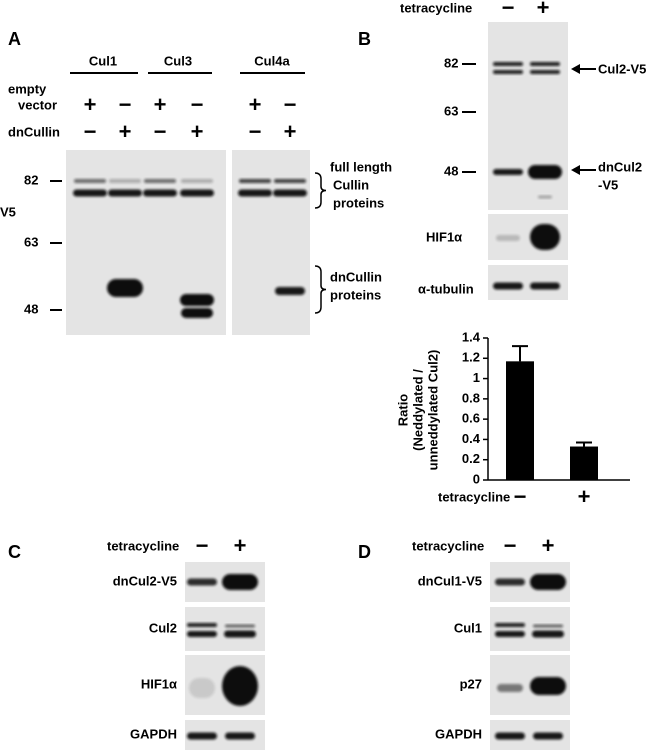  What do you see at coordinates (450, 580) in the screenshot?
I see `blot-label: dnCul1-V5` at bounding box center [450, 580].